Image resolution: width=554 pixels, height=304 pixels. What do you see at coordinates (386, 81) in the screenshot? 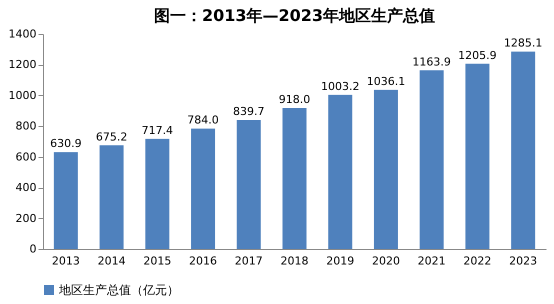
I see `text: 1036.1` at bounding box center [386, 81].